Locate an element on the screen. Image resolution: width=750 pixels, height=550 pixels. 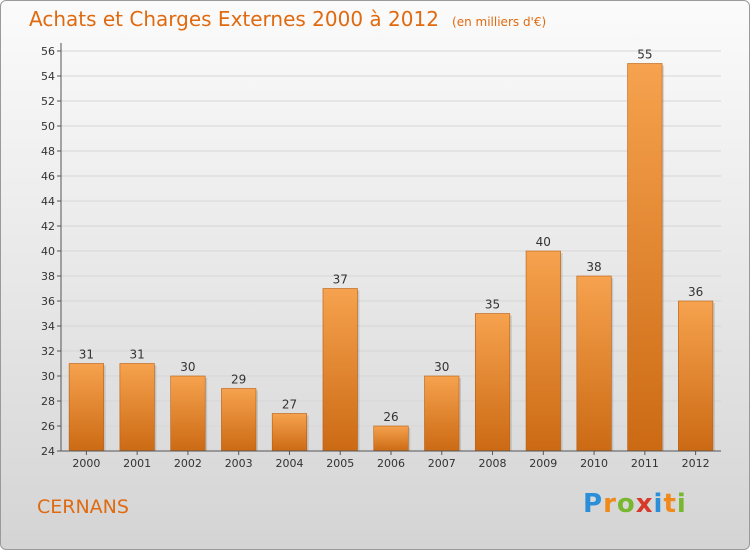
x-tick-label: 2006 is located at coordinates (391, 463).